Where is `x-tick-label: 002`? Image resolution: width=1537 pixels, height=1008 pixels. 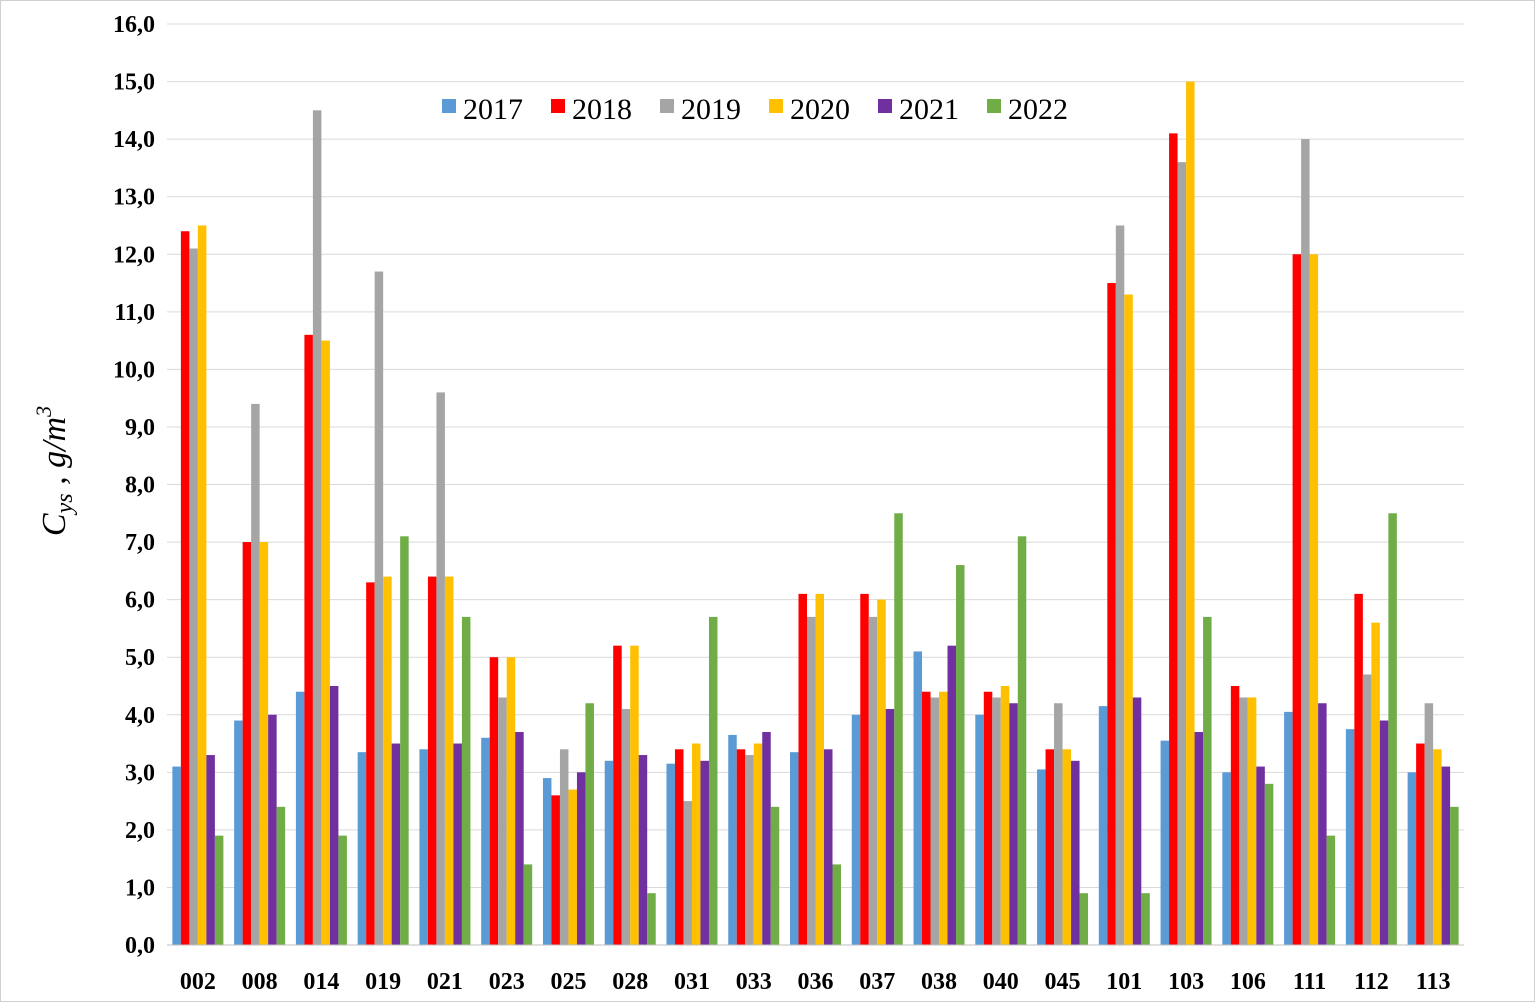
x-tick-label: 002 is located at coordinates (198, 982).